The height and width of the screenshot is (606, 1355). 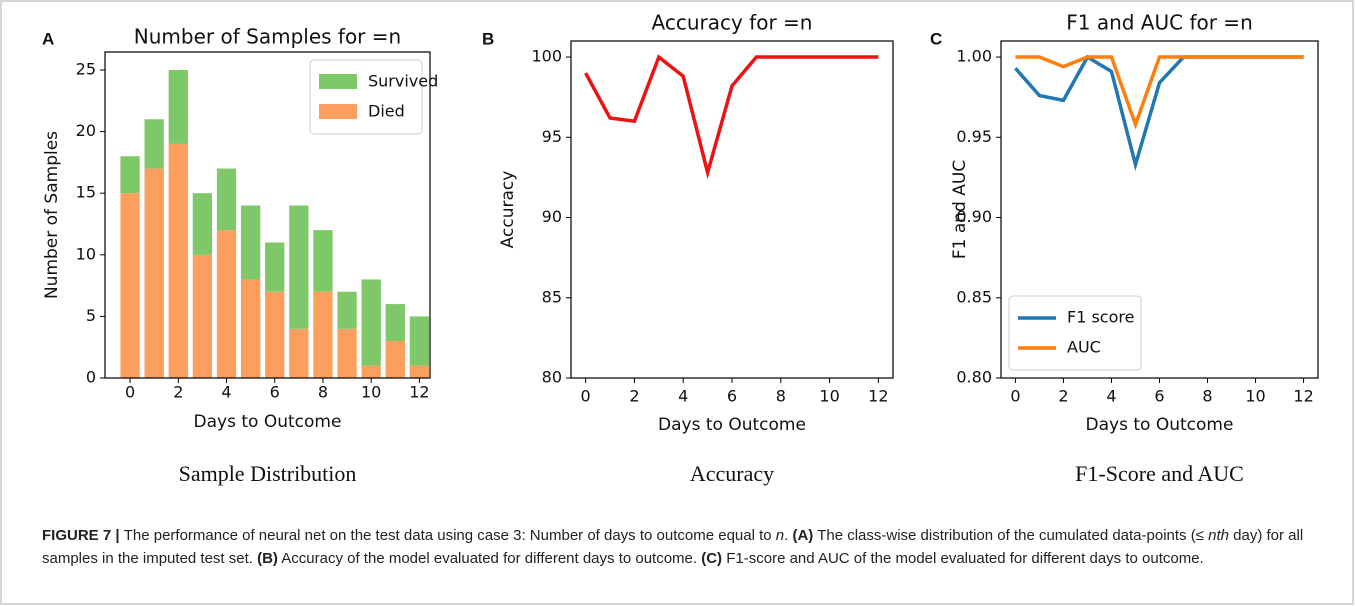 What do you see at coordinates (1100, 317) in the screenshot?
I see `legend-label: F1 score` at bounding box center [1100, 317].